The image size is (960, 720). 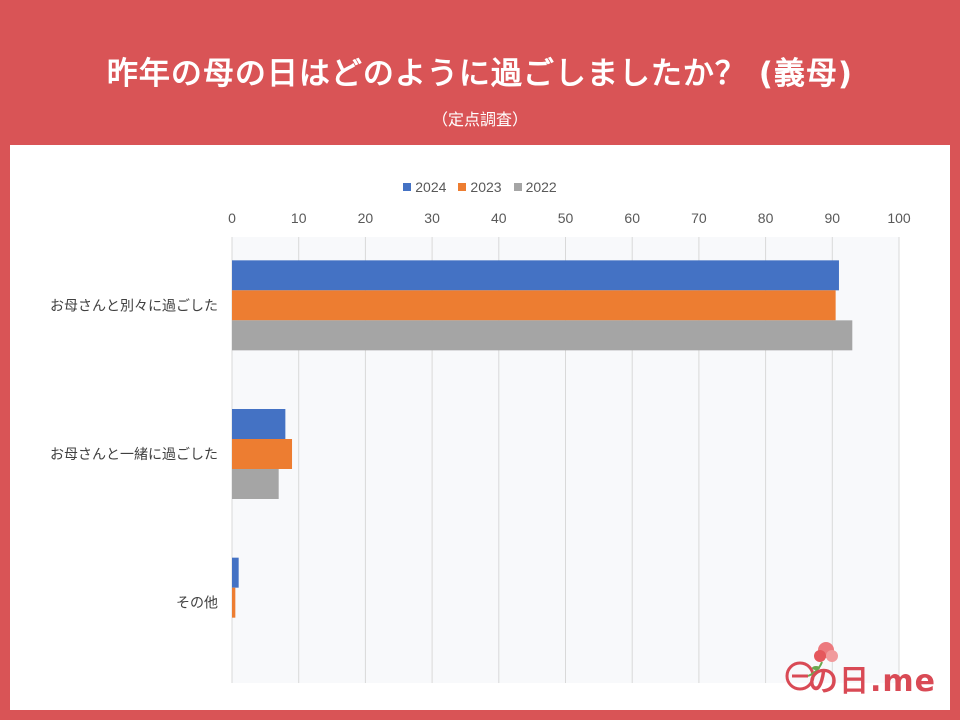 I want to click on site-logo: の日.me, so click(x=858, y=668).